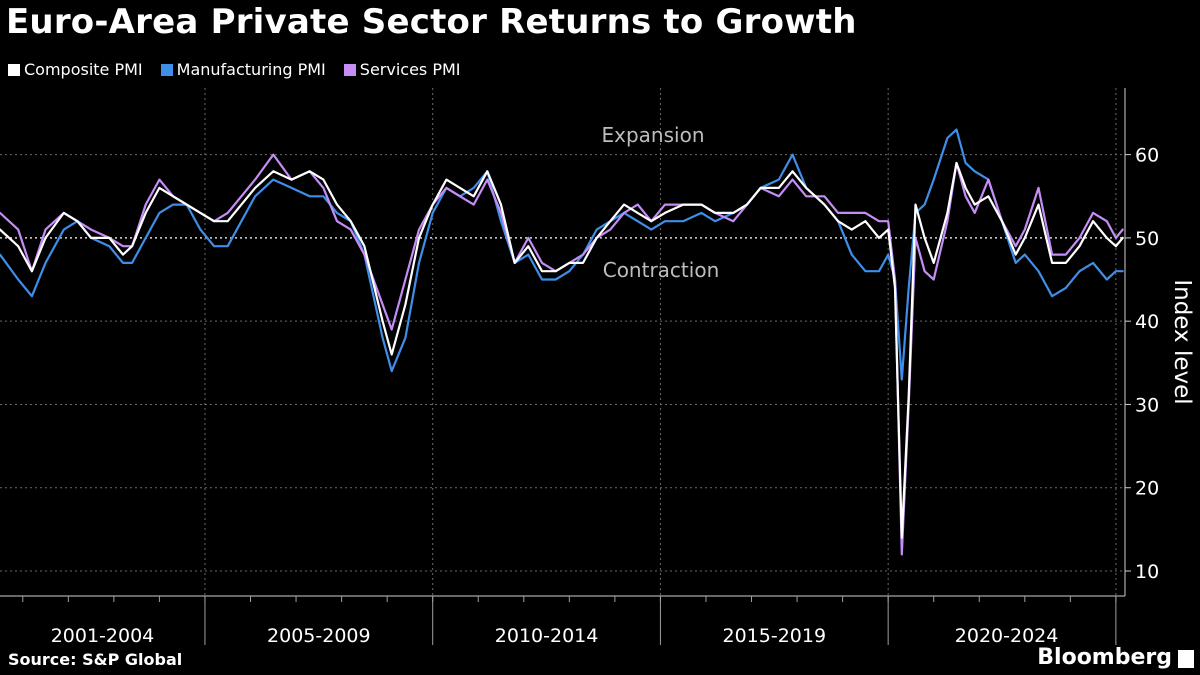 This screenshot has width=1200, height=675. Describe the element at coordinates (1147, 239) in the screenshot. I see `y-tick-label-50: 50` at that location.